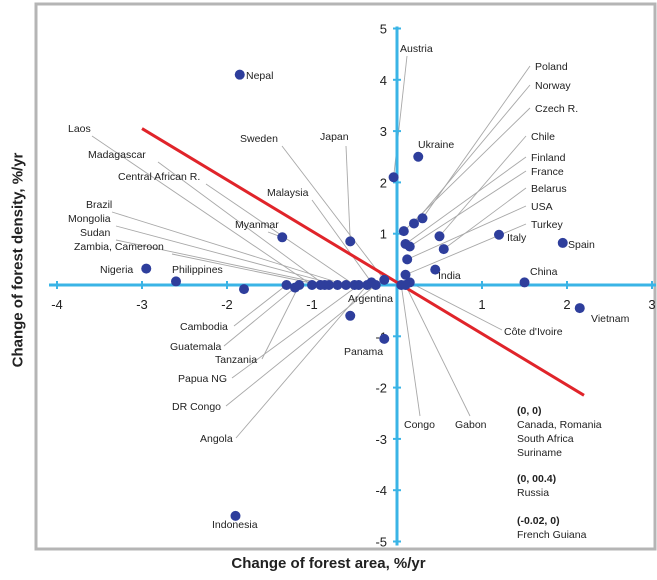 The width and height of the screenshot is (657, 580). What do you see at coordinates (416, 49) in the screenshot?
I see `point-label: Austria` at bounding box center [416, 49].